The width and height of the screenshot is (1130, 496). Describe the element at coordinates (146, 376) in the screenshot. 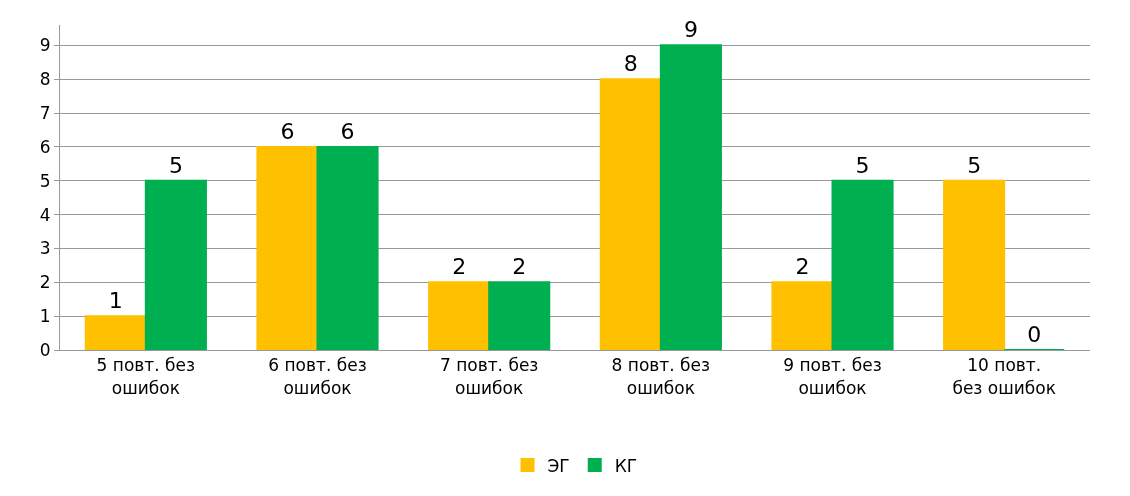

I see `x-tick-label: 5 повт. без ошибок` at that location.